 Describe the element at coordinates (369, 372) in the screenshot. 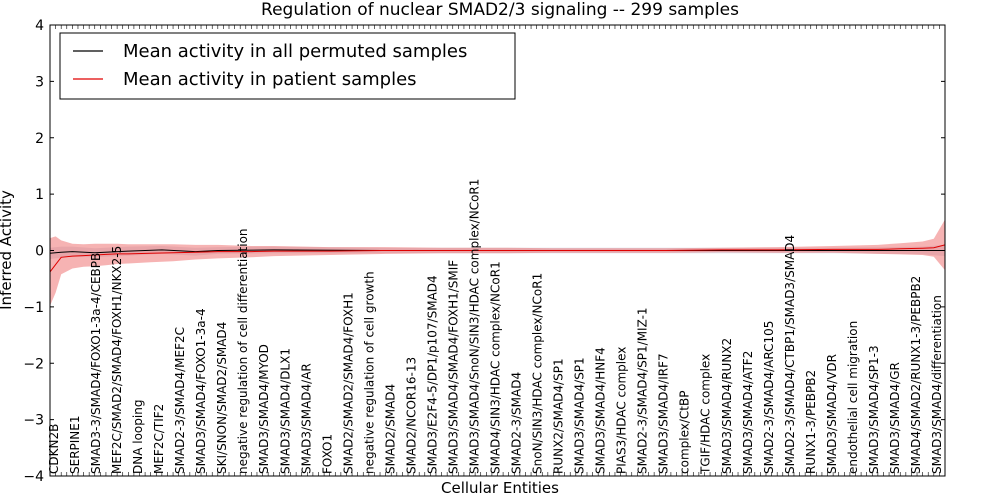

I see `x-tick-label: negative regulation of cell growth` at that location.